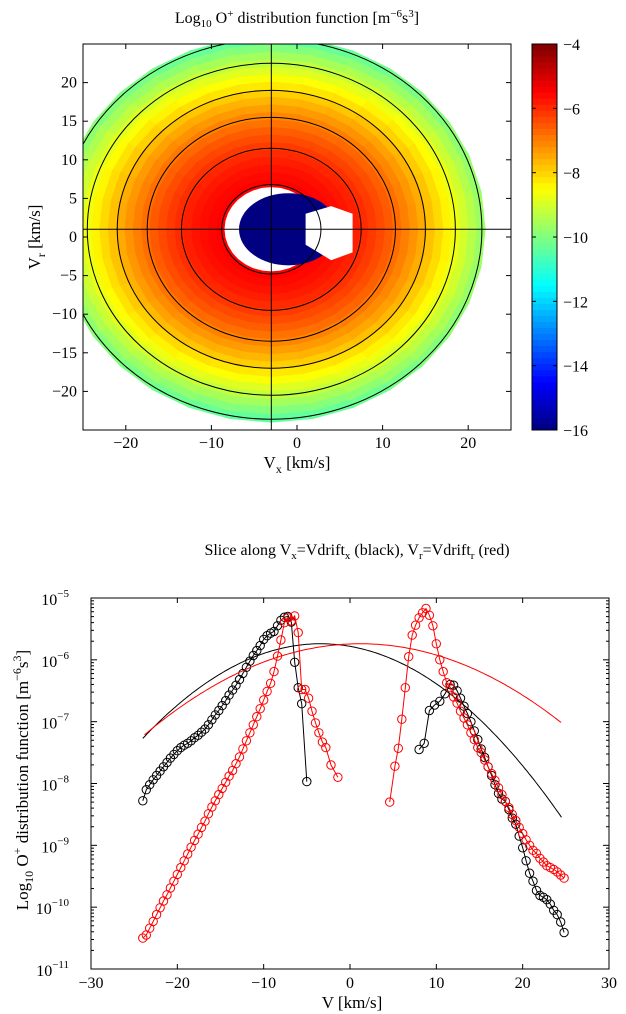 This screenshot has width=626, height=1014. What do you see at coordinates (55, 722) in the screenshot?
I see `y-tick-label: 10⁻⁷` at bounding box center [55, 722].